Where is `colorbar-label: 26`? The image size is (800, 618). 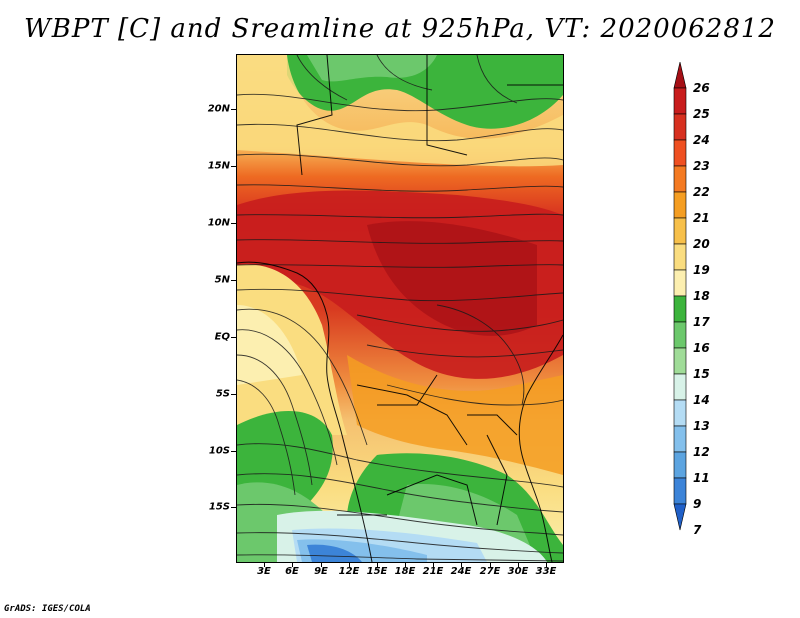 colorbar-label: 26 is located at coordinates (701, 88).